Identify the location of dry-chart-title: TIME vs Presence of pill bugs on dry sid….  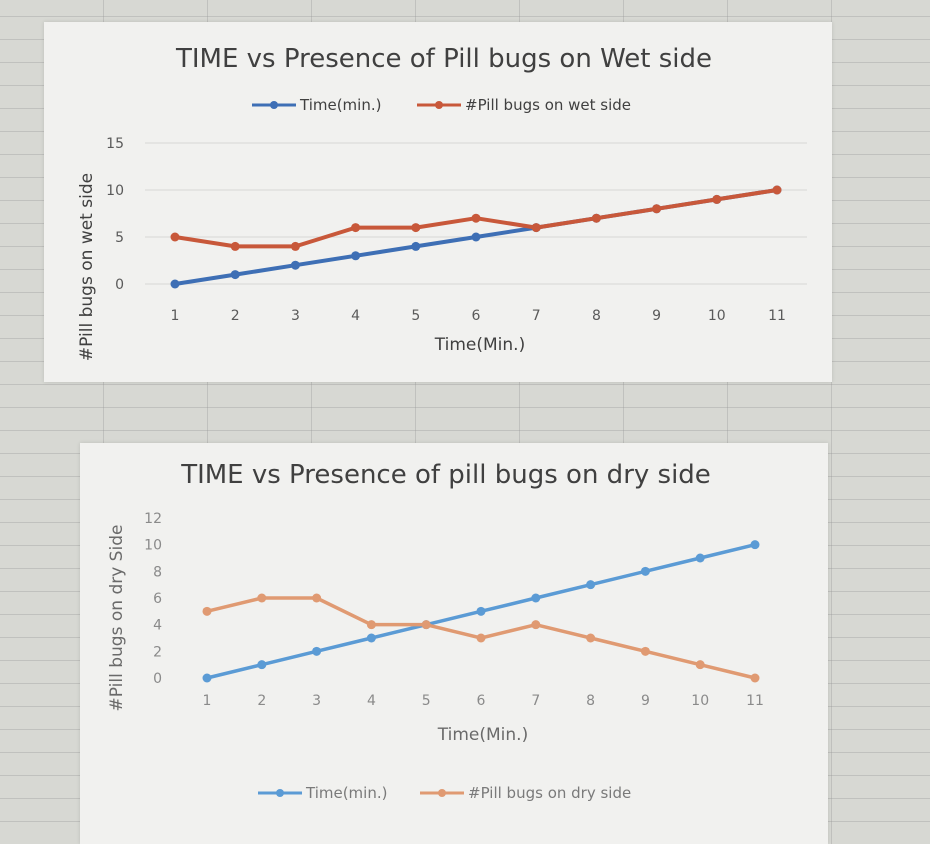
(445, 475).